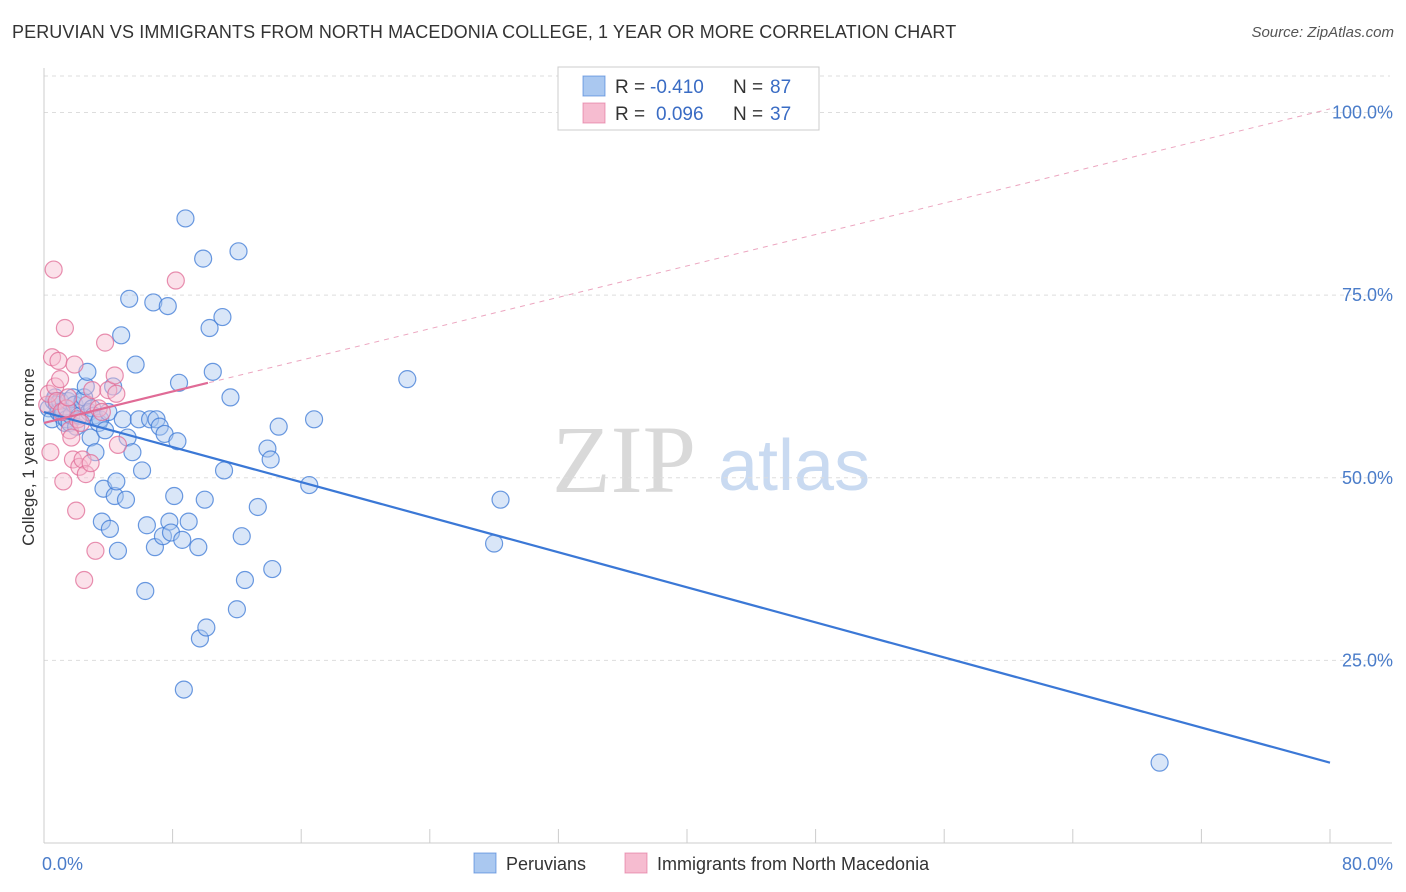 This screenshot has width=1406, height=892. What do you see at coordinates (636, 863) in the screenshot?
I see `series-legend-swatch-north-macedonia` at bounding box center [636, 863].